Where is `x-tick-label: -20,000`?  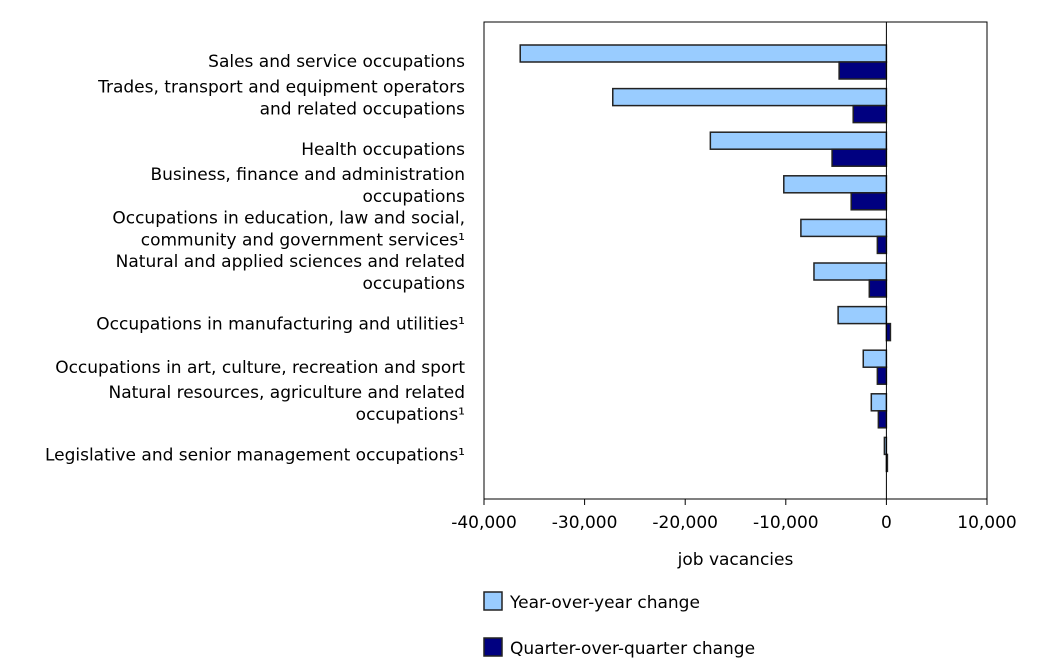 x-tick-label: -20,000 is located at coordinates (685, 523).